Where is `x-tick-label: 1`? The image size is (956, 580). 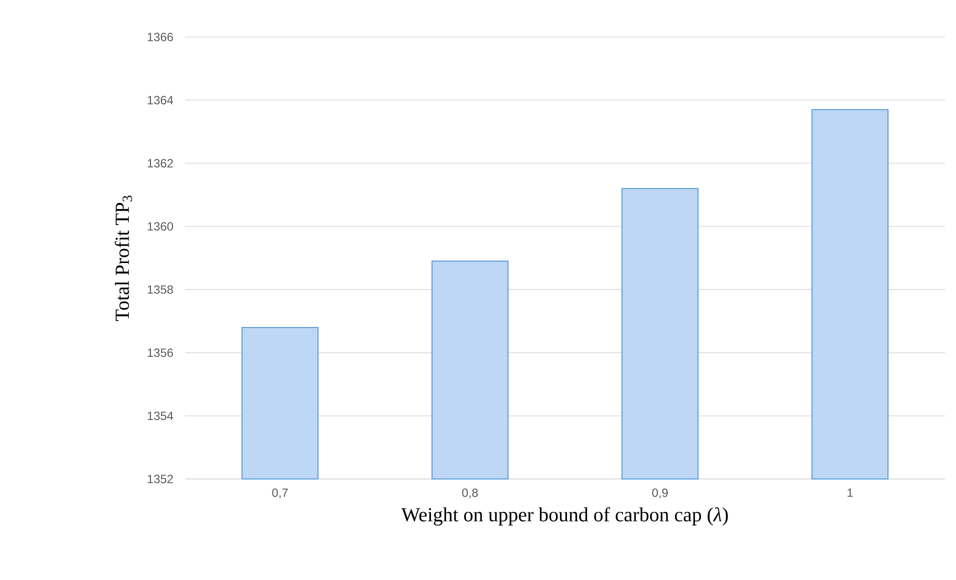 x-tick-label: 1 is located at coordinates (850, 492).